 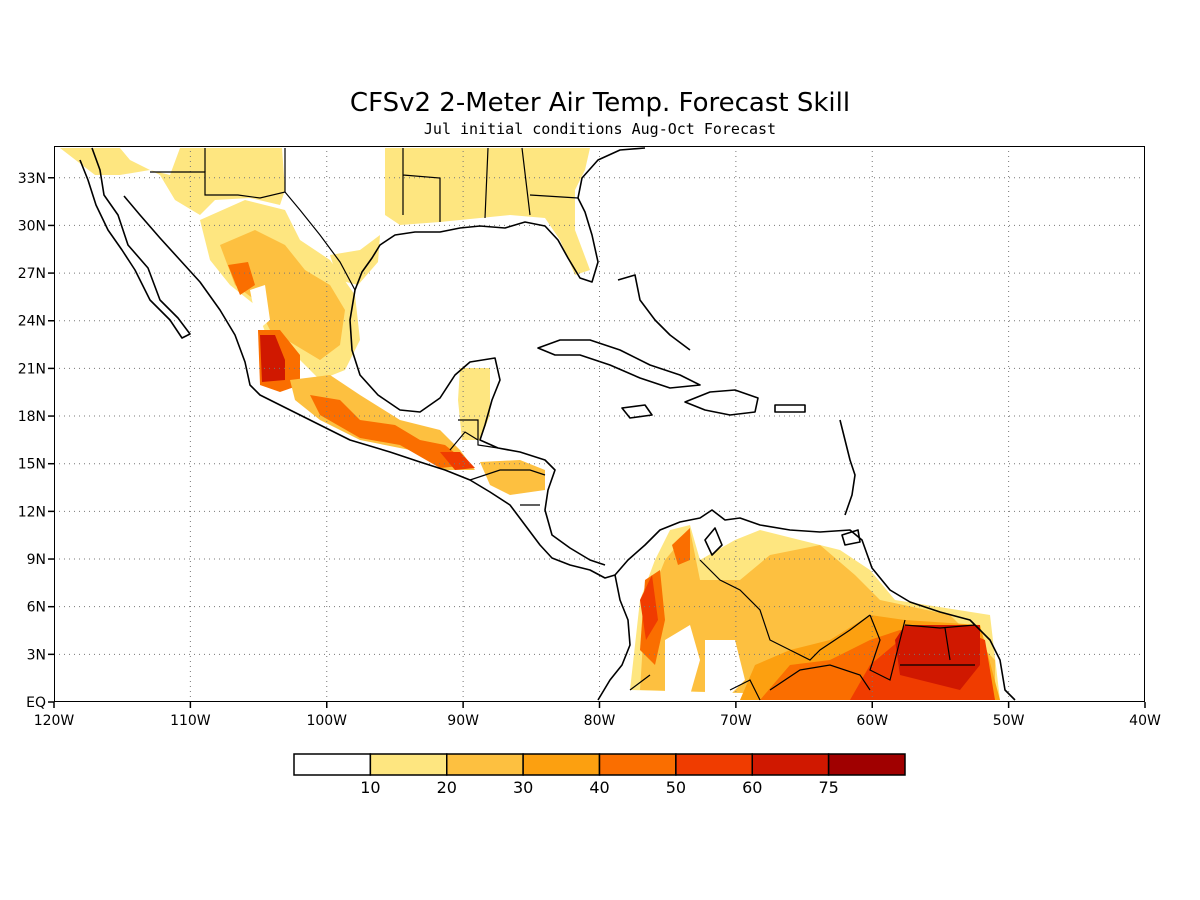 I want to click on latitude-axis: EQ 3N 6N 9N 12N 15N 18N 21N 24N 27N 30N 33N, so click(x=36, y=441).